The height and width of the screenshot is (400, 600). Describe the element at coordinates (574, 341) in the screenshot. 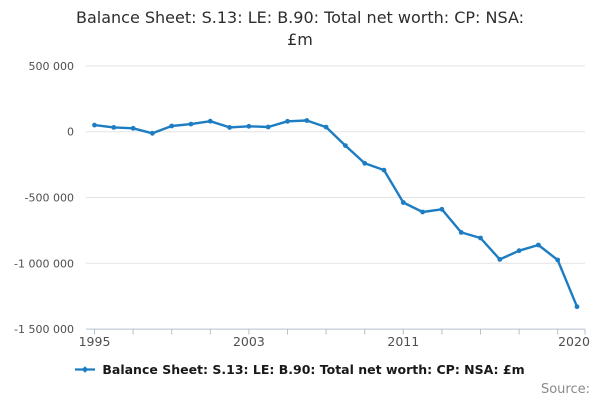

I see `x-tick-label: 2020` at that location.